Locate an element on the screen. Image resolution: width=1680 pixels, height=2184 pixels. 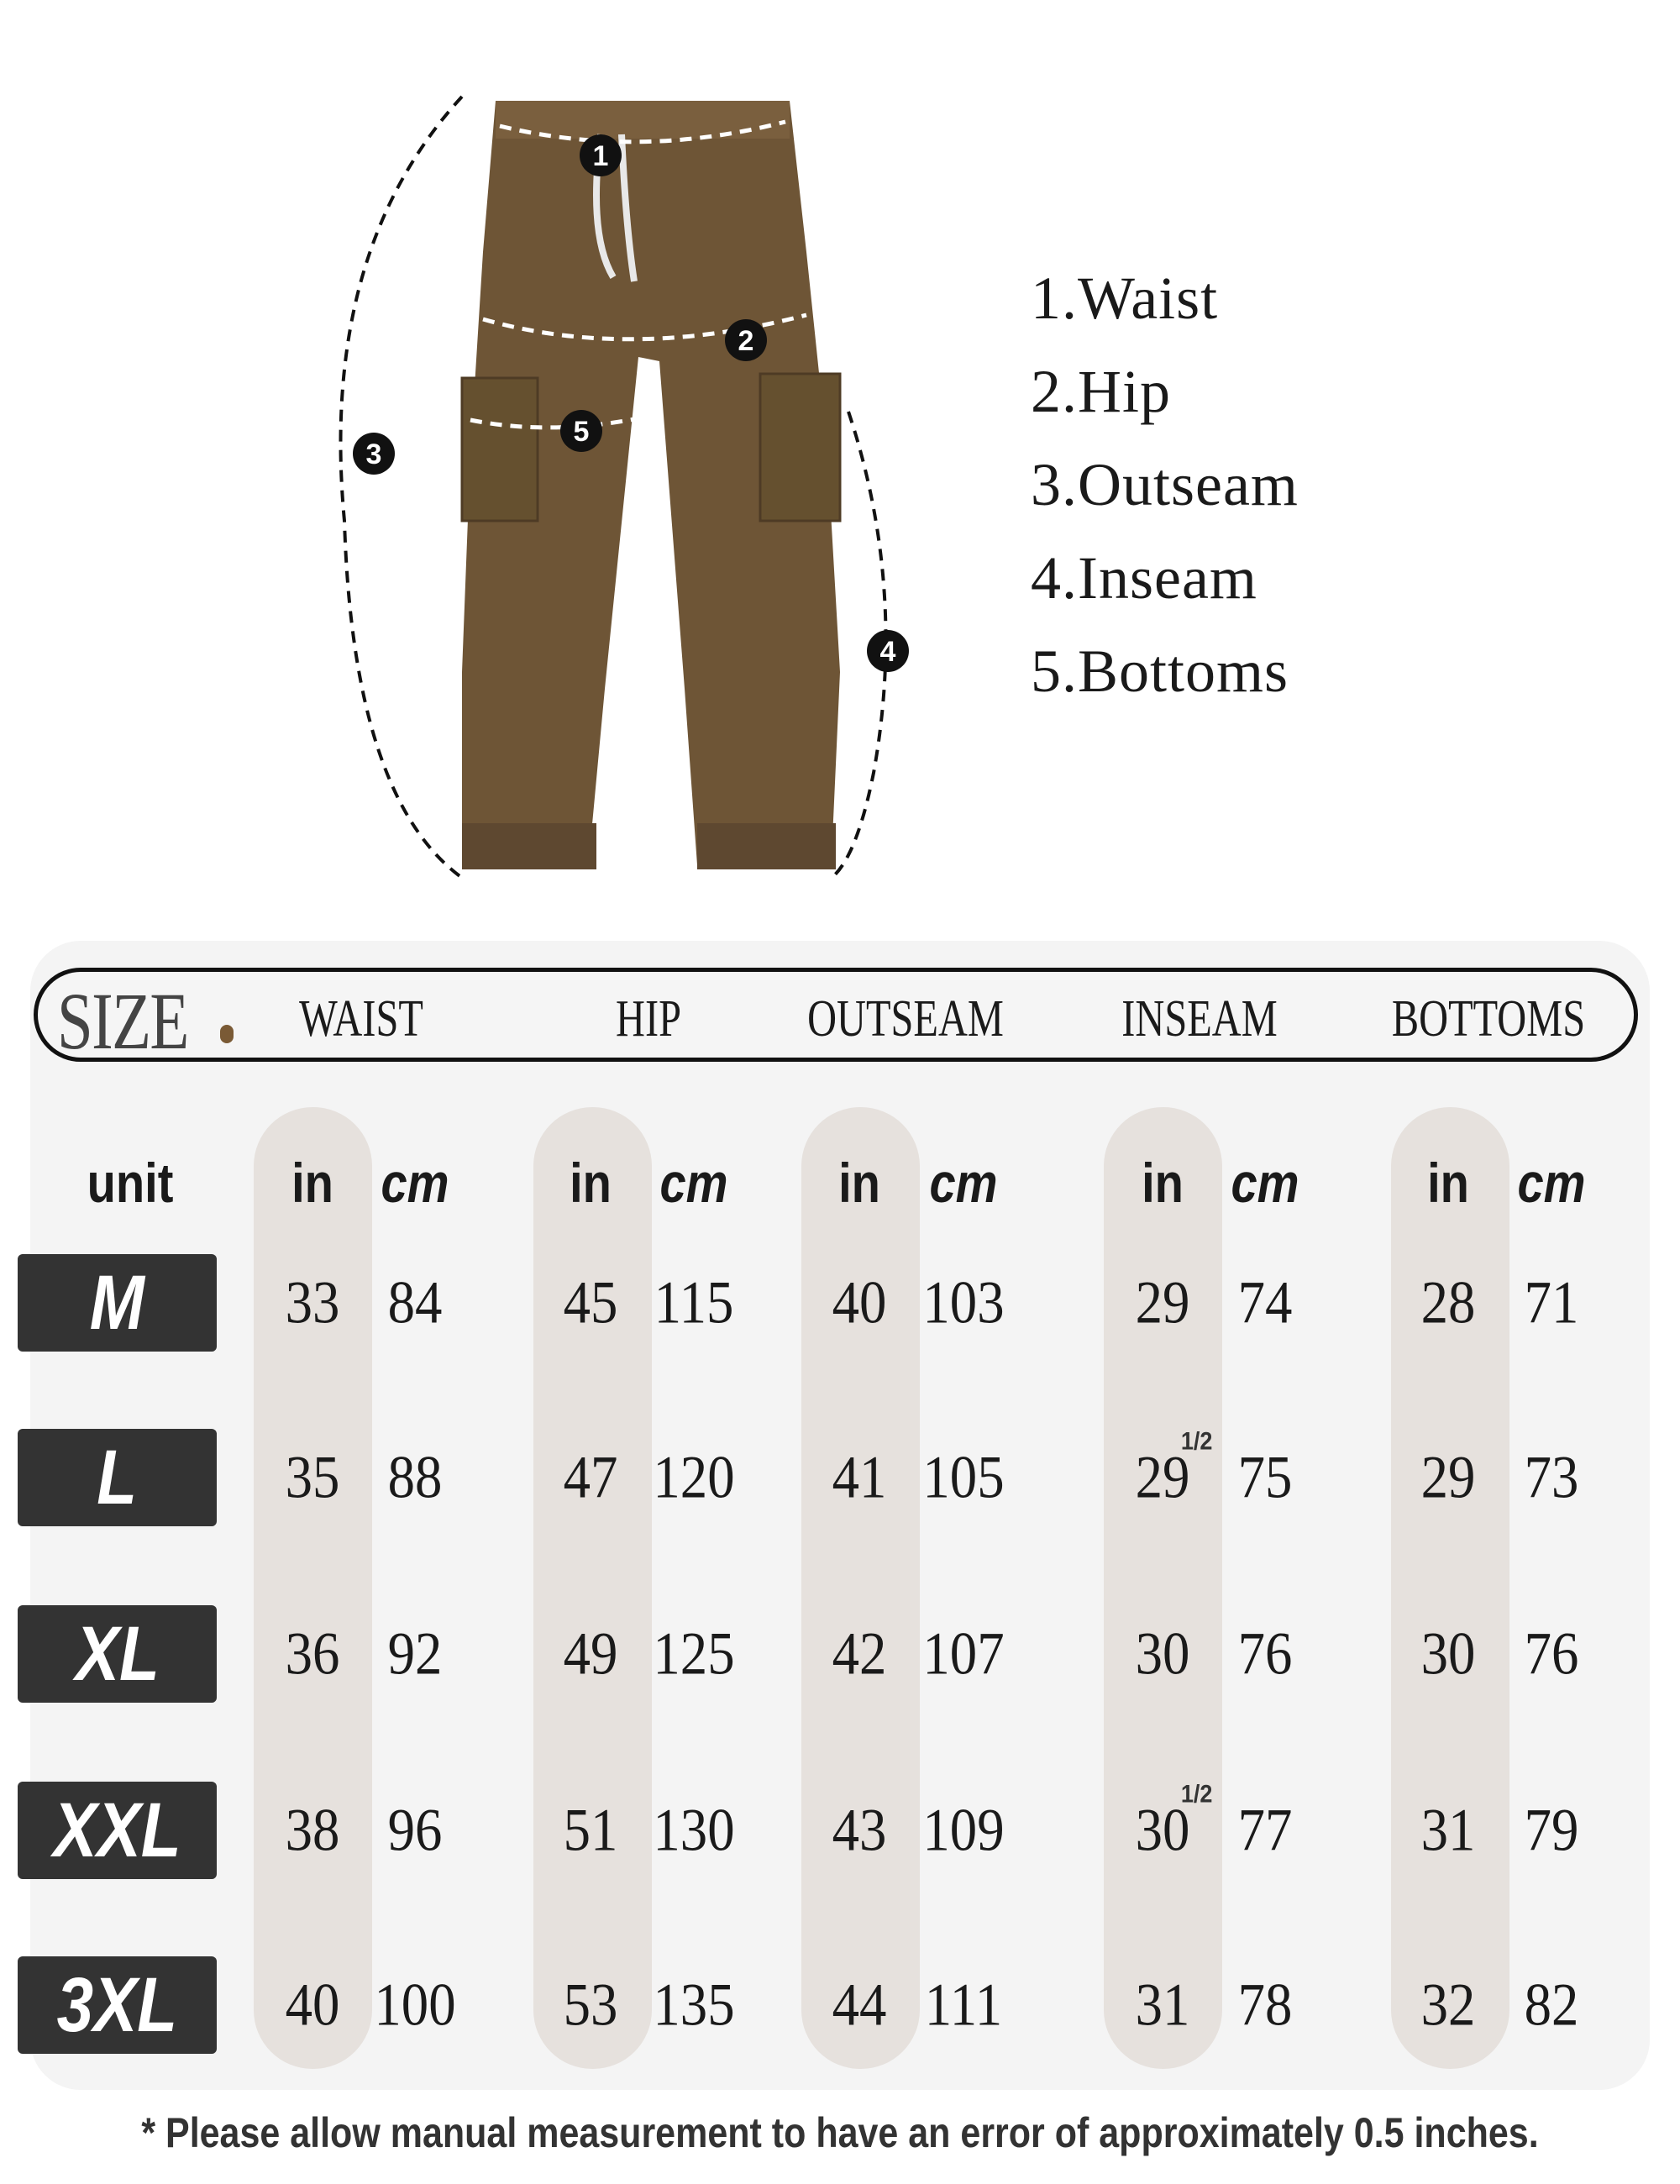
svg-text: 5 is located at coordinates (582, 432).